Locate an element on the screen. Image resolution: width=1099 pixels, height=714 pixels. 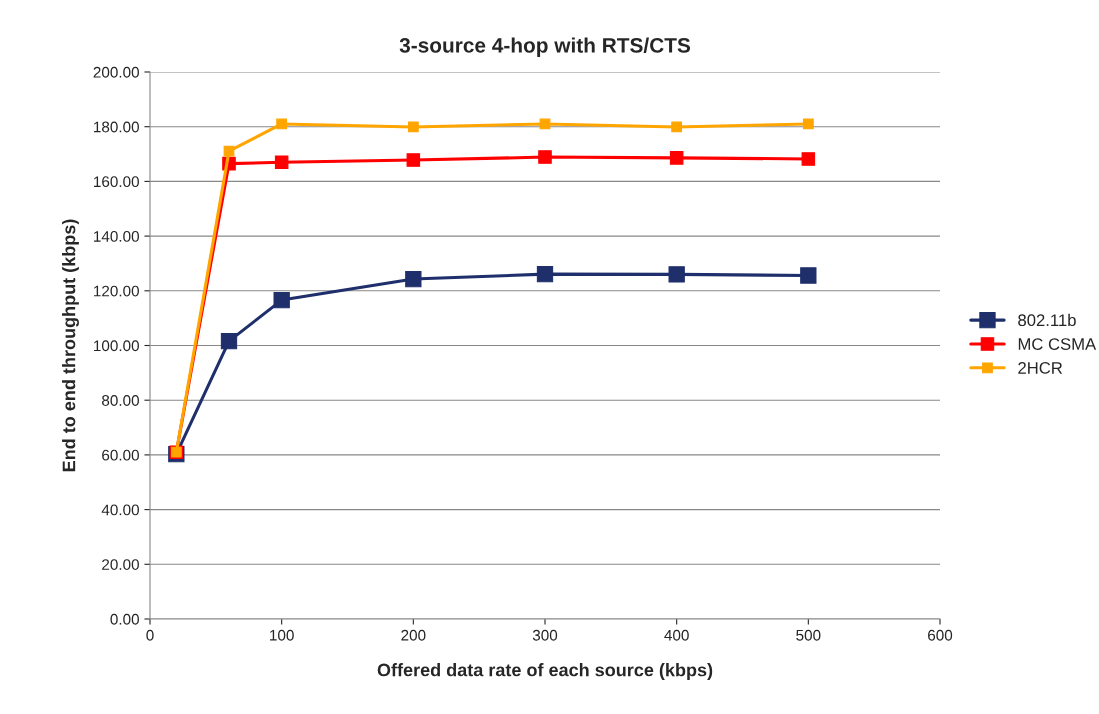
y-tick-label: 100.00 is located at coordinates (116, 346).